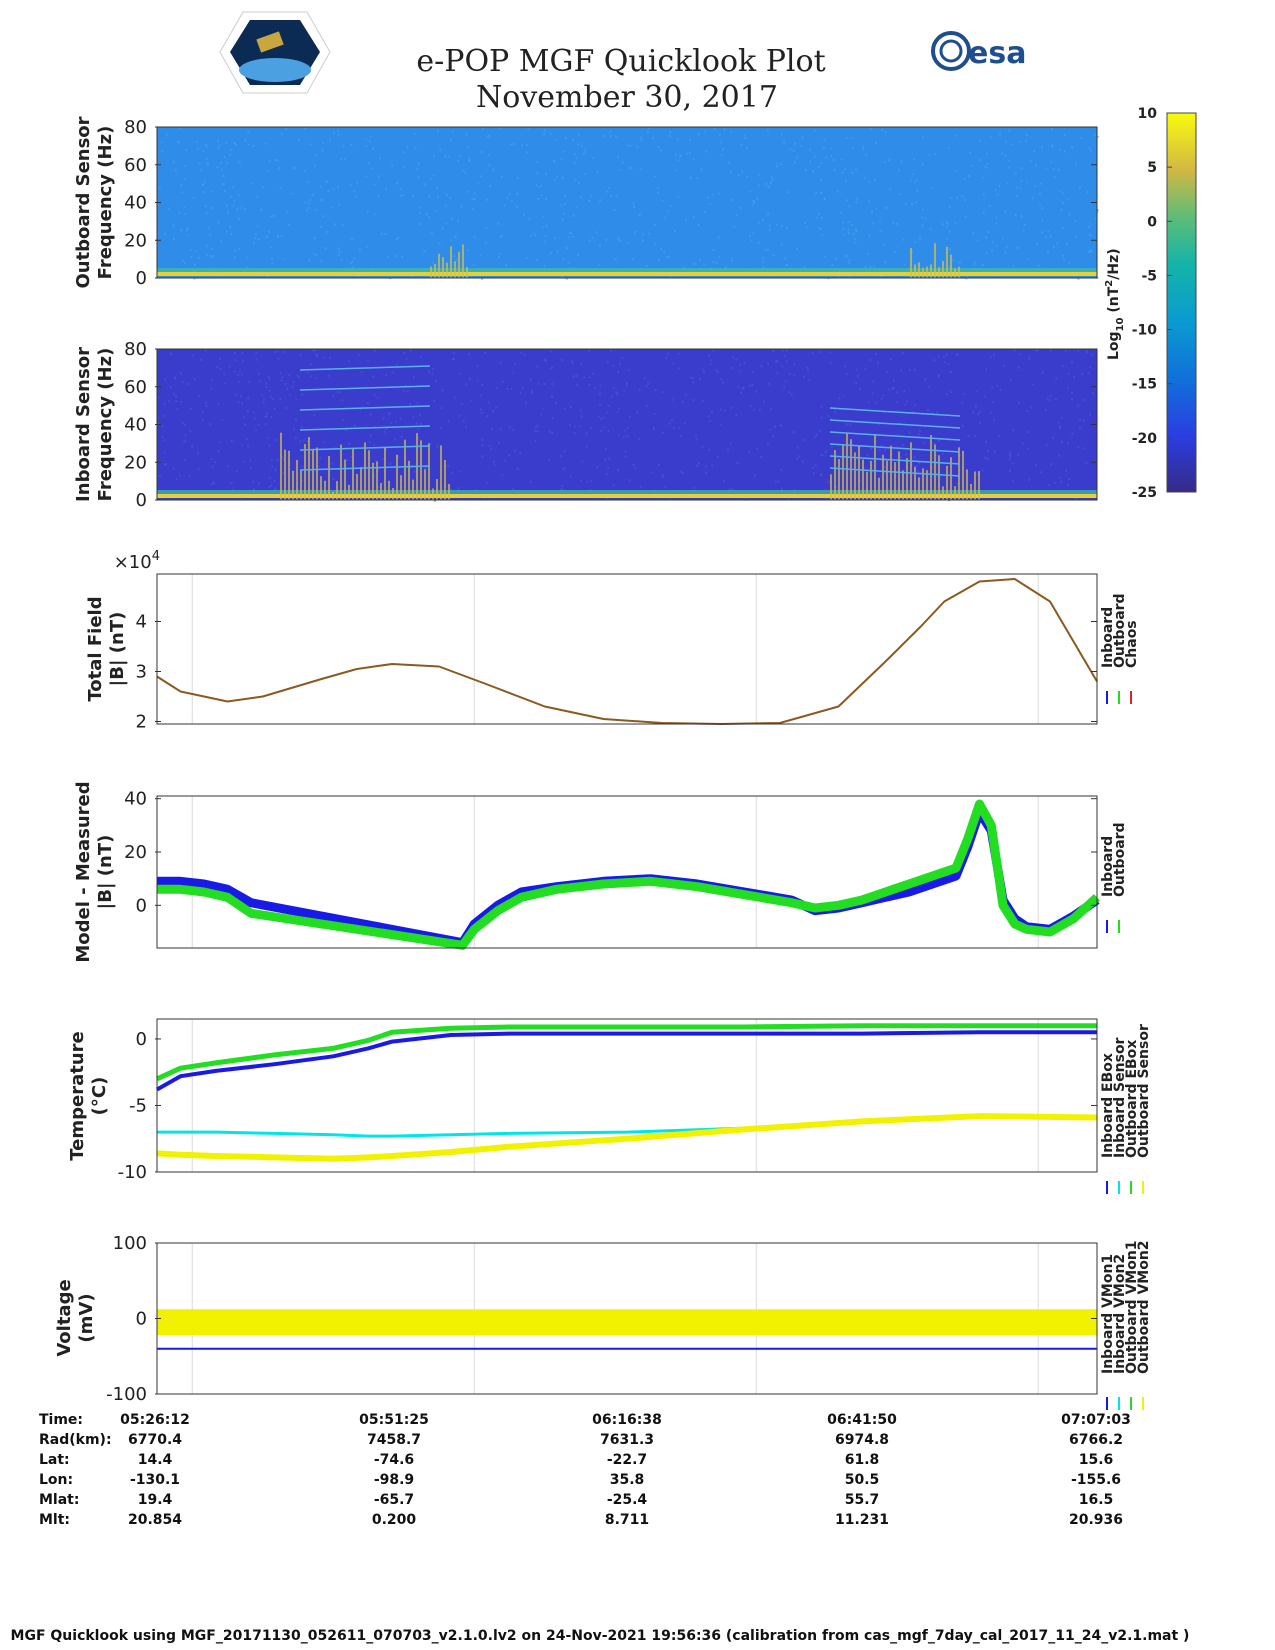  What do you see at coordinates (1120, 1314) in the screenshot?
I see `legend-label: Inboard VMon2` at bounding box center [1120, 1314].